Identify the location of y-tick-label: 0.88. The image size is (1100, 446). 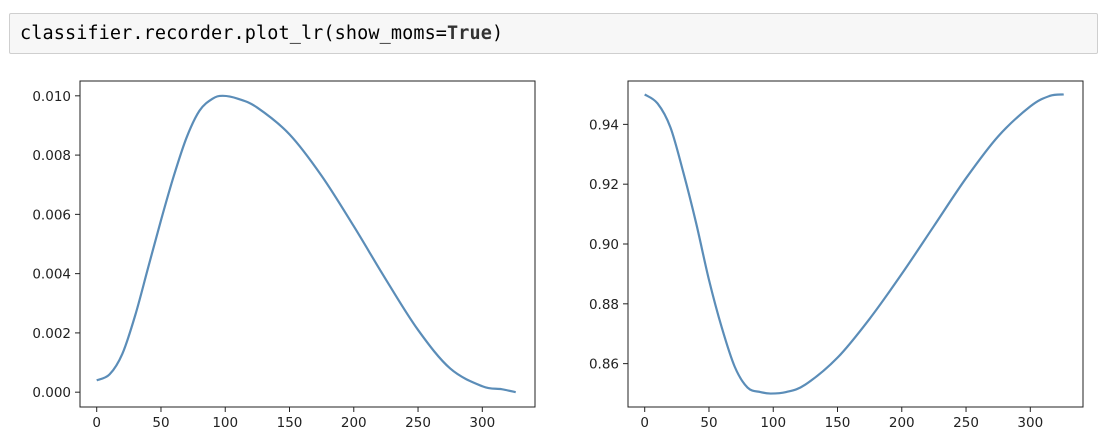
(604, 305).